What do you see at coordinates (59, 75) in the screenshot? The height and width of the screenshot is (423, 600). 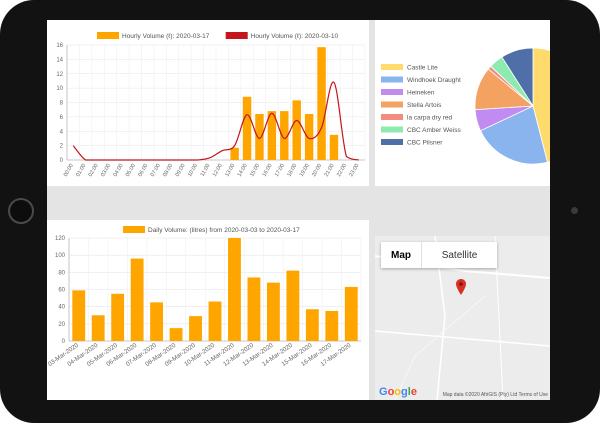 I see `y-tick-label: 12` at bounding box center [59, 75].